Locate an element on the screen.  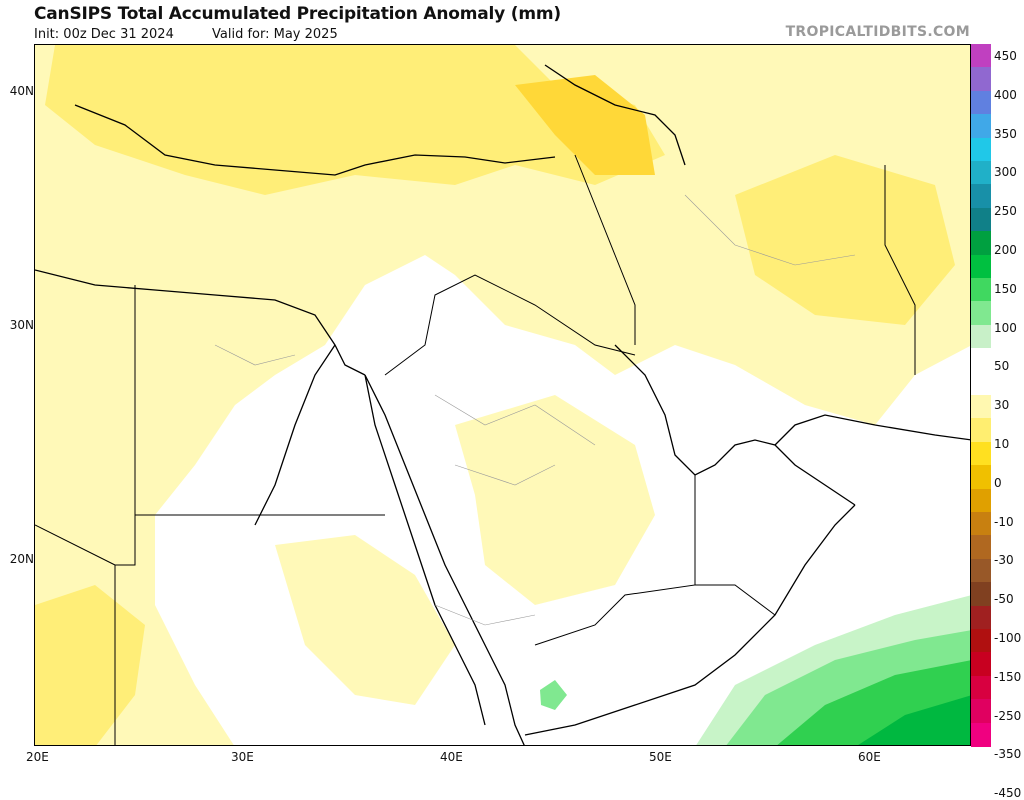
anomaly-fill-minus30-turkey is located at coordinates (355, 120).